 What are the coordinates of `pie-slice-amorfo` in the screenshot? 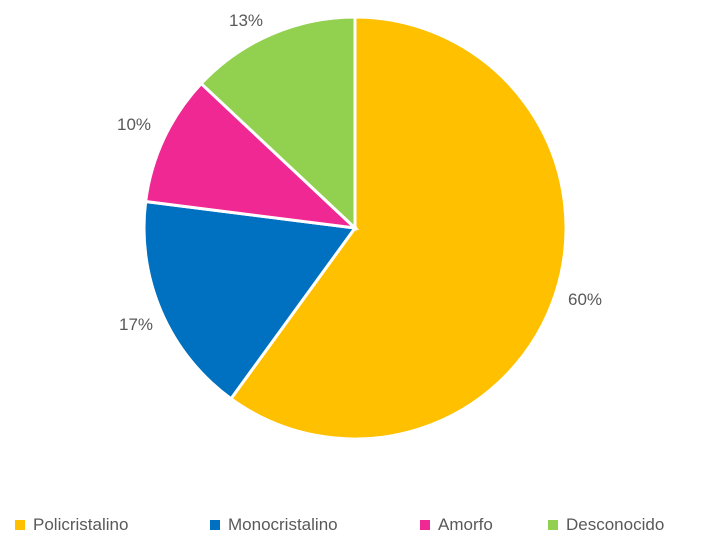 It's located at (251, 156).